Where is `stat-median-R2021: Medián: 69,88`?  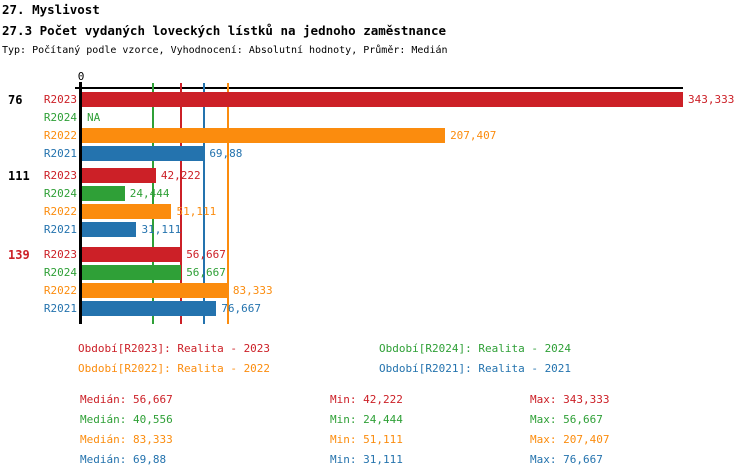
stat-median-R2021: Medián: 69,88 is located at coordinates (123, 459).